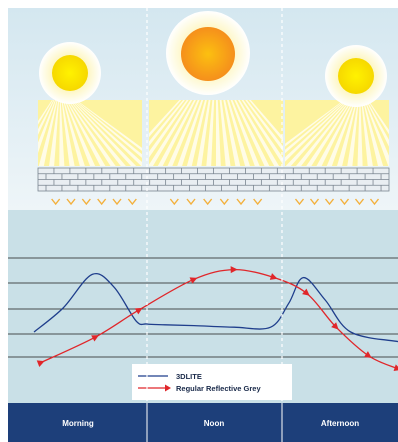 Image resolution: width=398 pixels, height=442 pixels. Describe the element at coordinates (213, 179) in the screenshot. I see `facade-grid` at that location.